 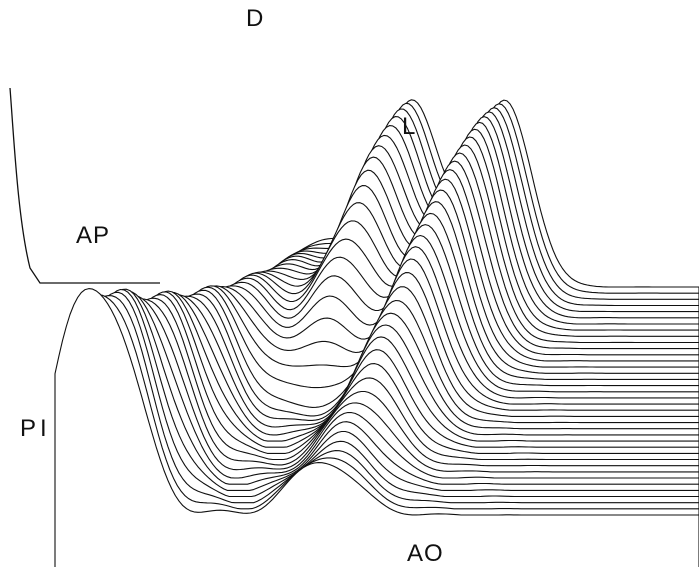 What do you see at coordinates (255, 19) in the screenshot?
I see `peak-label-d: D` at bounding box center [255, 19].